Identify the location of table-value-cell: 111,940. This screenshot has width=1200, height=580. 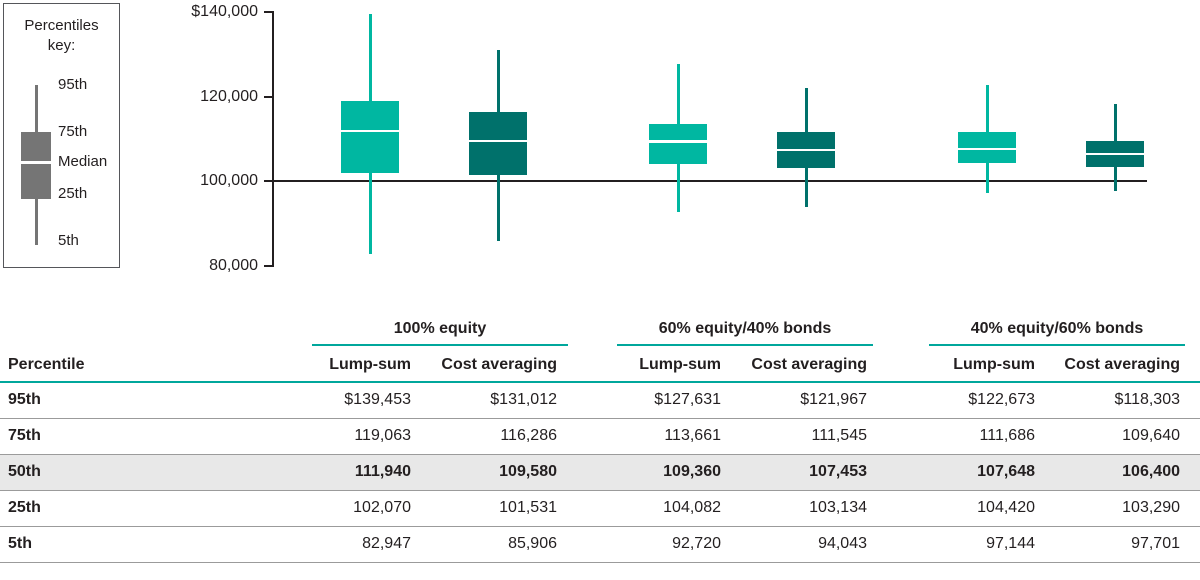
(340, 472).